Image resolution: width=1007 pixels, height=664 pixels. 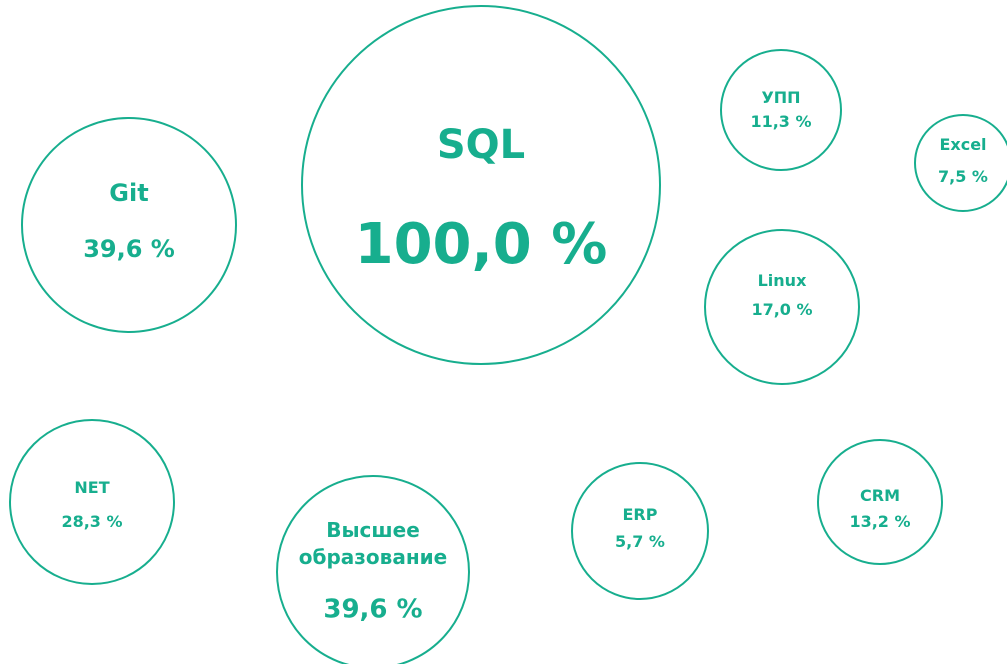 What do you see at coordinates (782, 310) in the screenshot?
I see `bubble-value: 17,0 %` at bounding box center [782, 310].